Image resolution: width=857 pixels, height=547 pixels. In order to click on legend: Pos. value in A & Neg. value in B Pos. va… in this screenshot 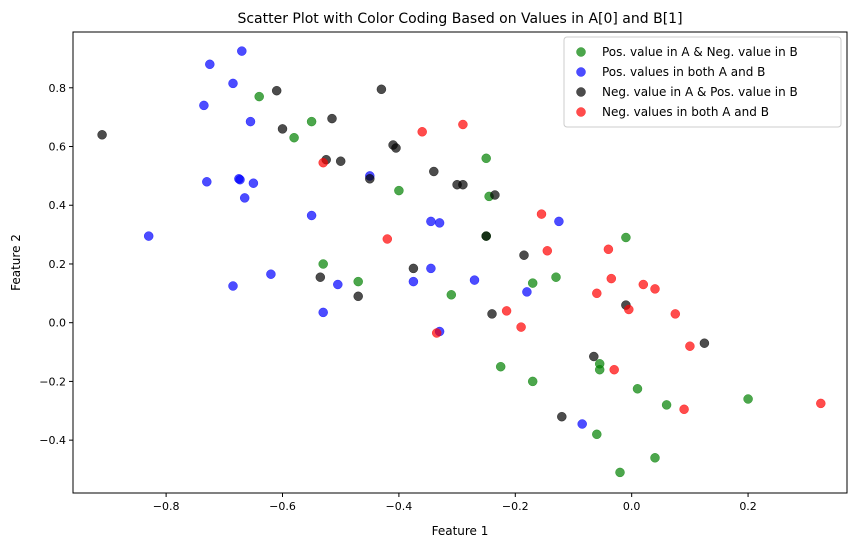, I will do `click(702, 82)`.